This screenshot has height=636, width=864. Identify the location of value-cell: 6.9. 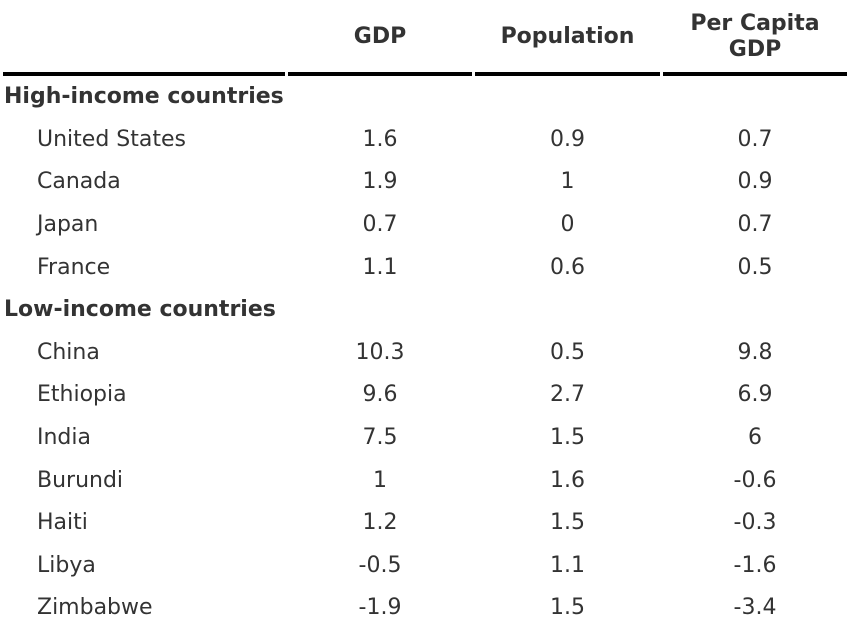
(755, 395).